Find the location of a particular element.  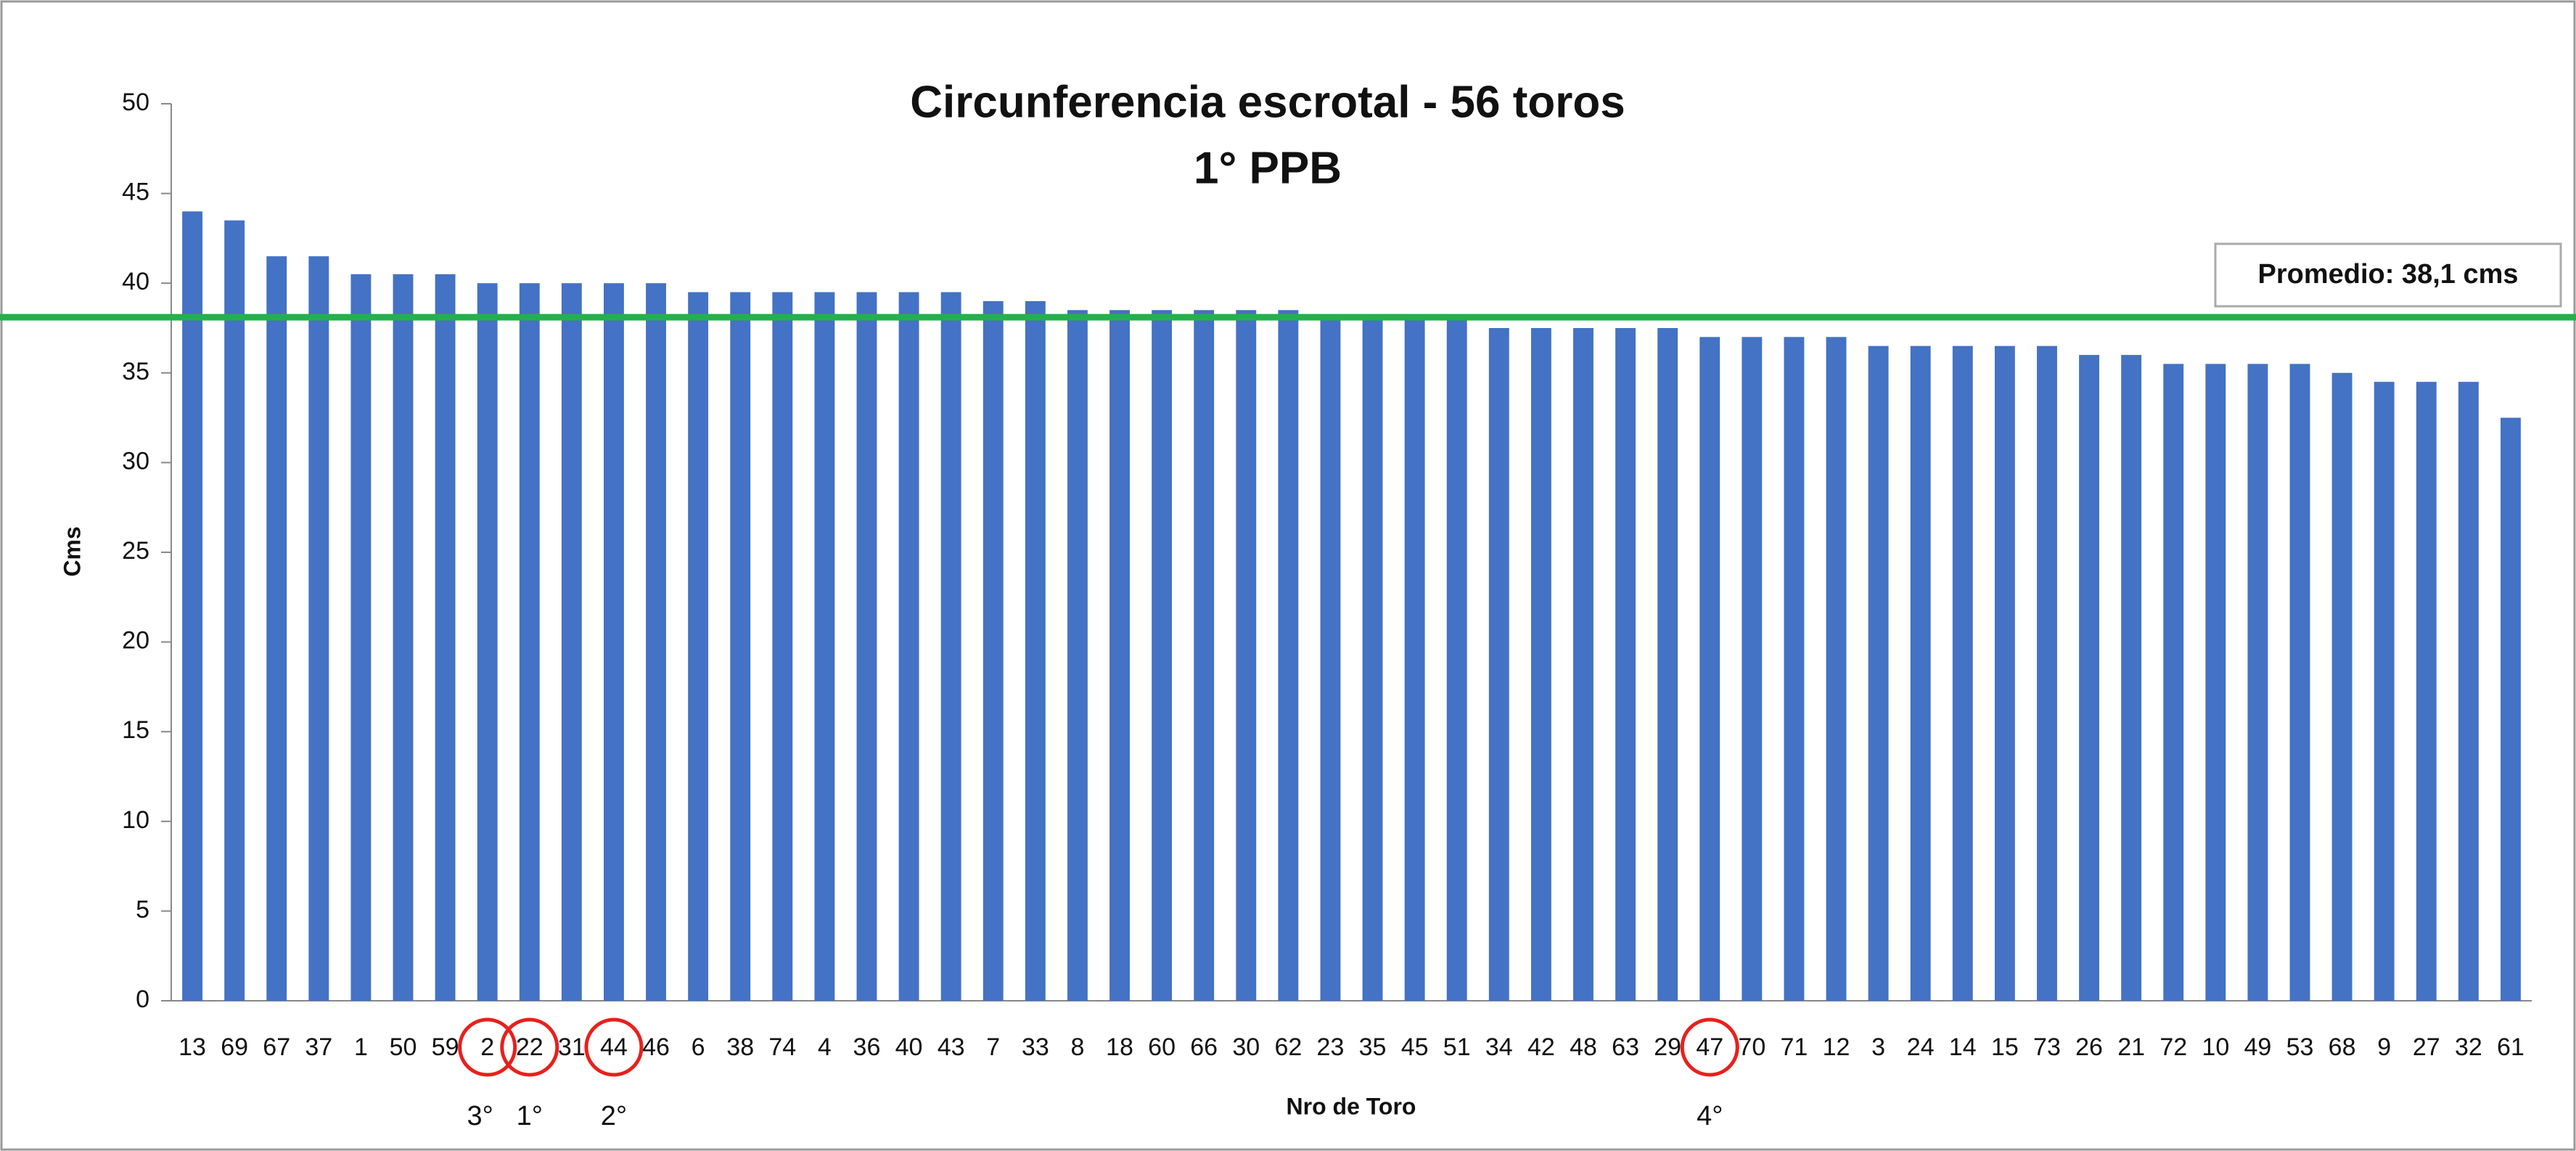

x-tick-label: 6 is located at coordinates (698, 1047).